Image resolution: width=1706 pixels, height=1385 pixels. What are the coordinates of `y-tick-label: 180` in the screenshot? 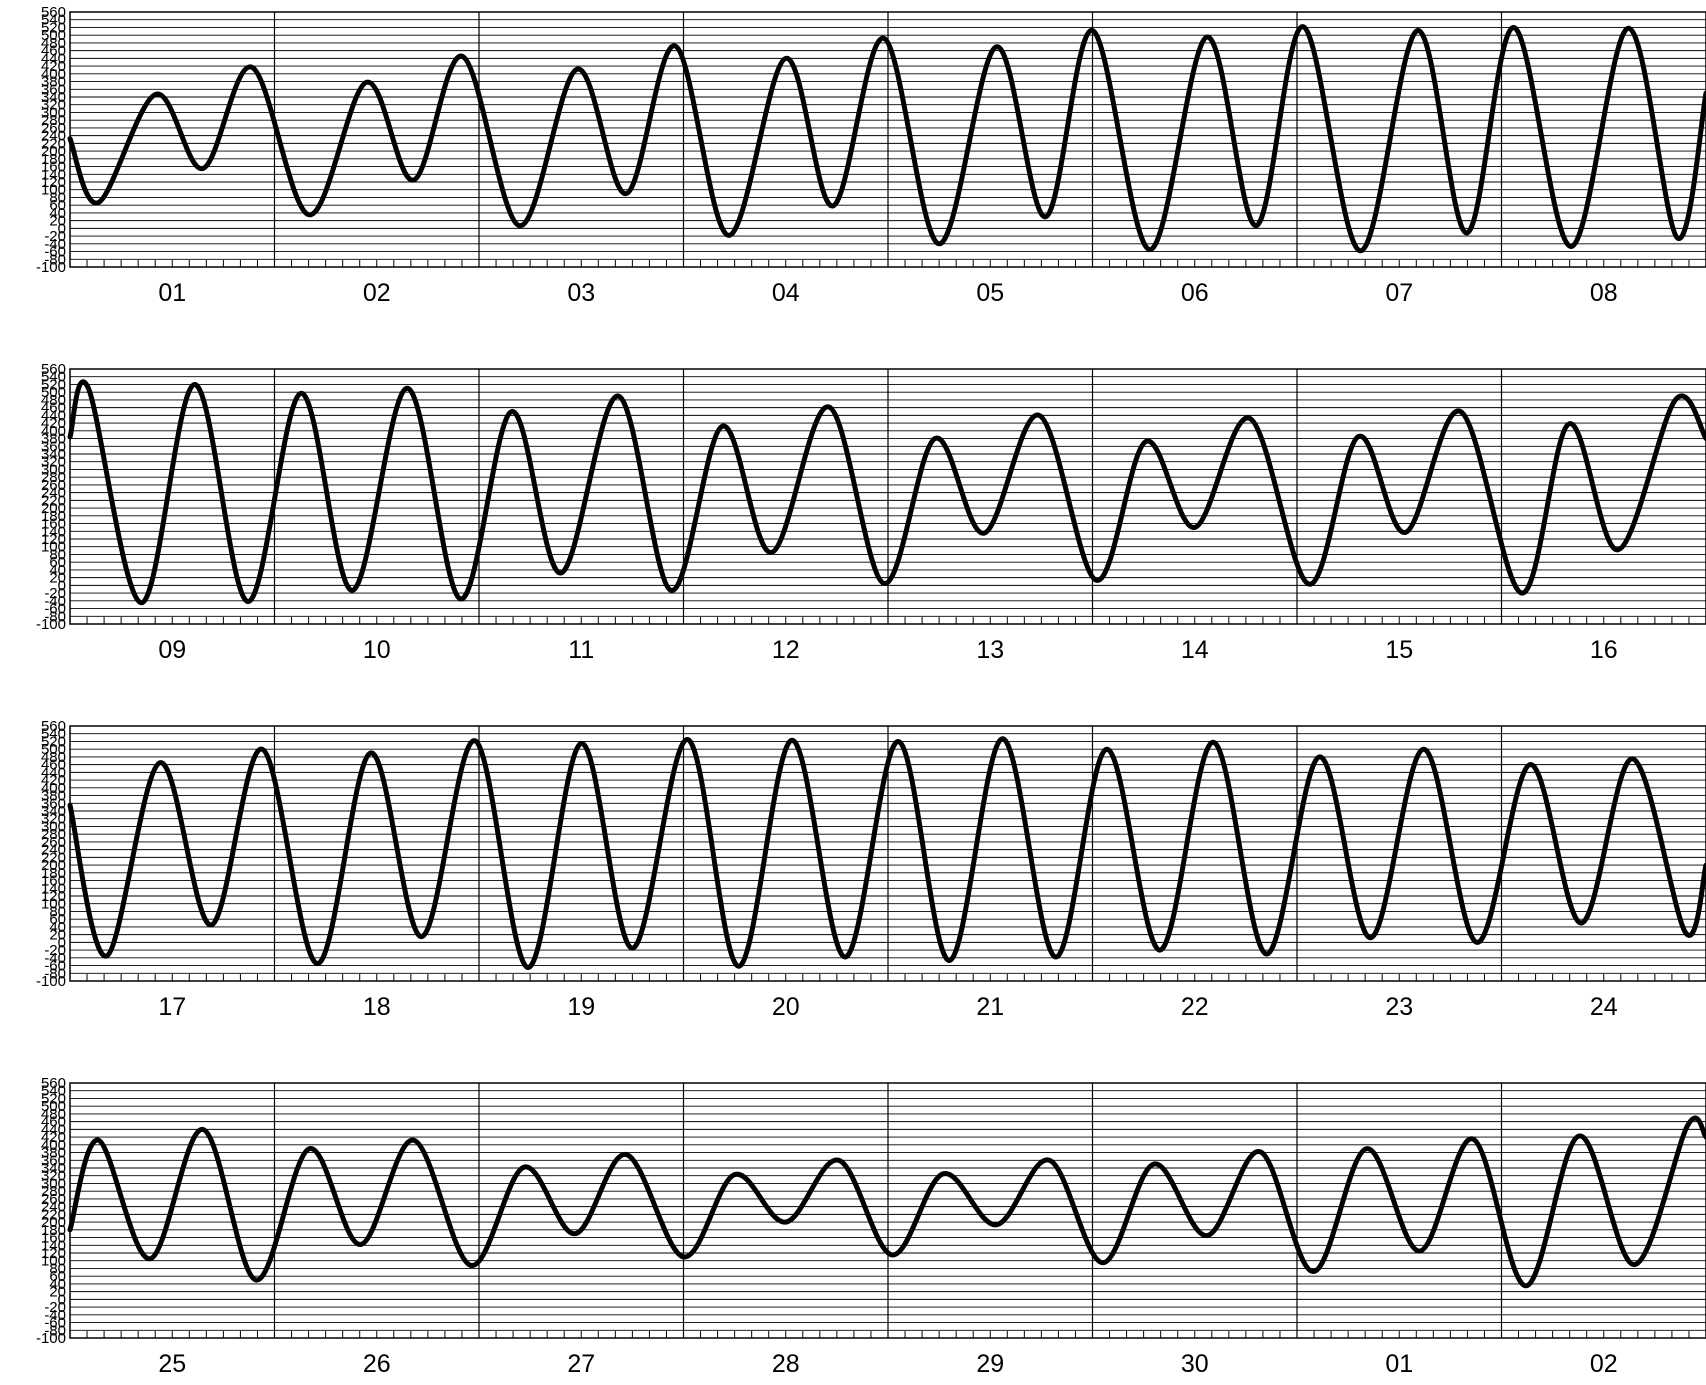 It's located at (53, 1230).